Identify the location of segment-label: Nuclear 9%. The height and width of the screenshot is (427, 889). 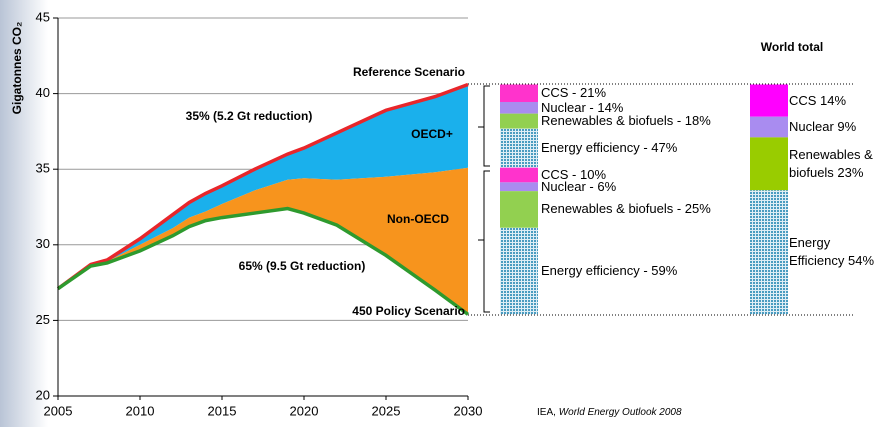
(823, 127).